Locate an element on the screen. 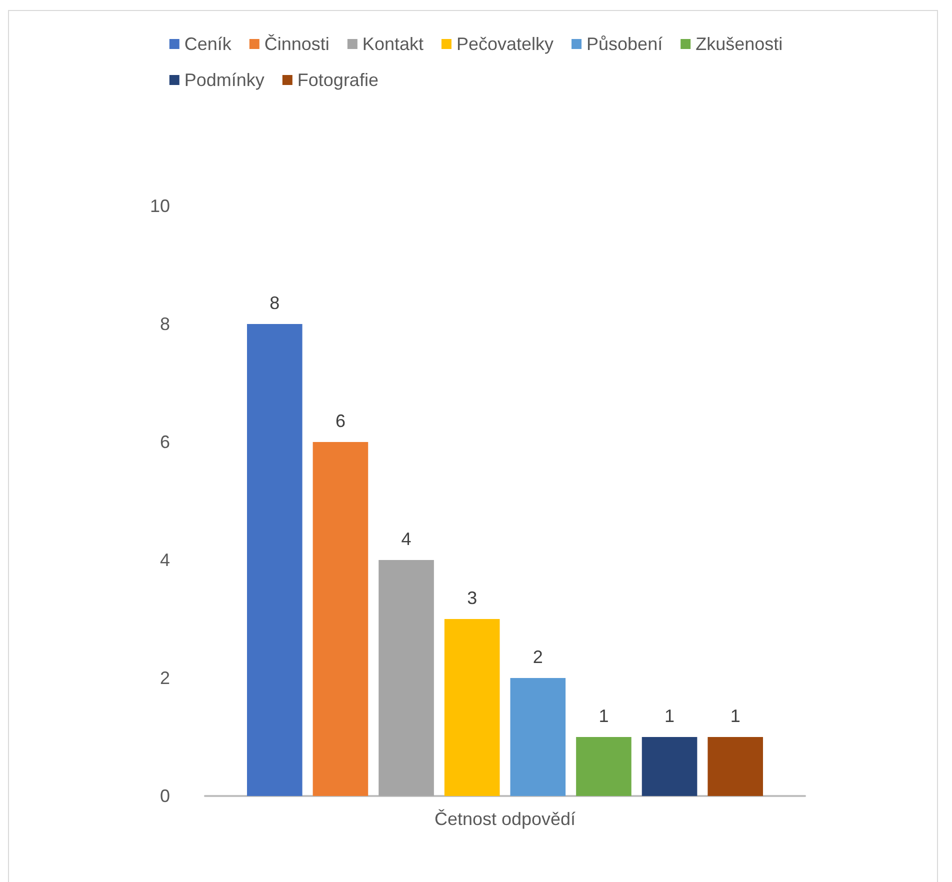 This screenshot has width=952, height=882. y-tick-label: 8 is located at coordinates (165, 324).